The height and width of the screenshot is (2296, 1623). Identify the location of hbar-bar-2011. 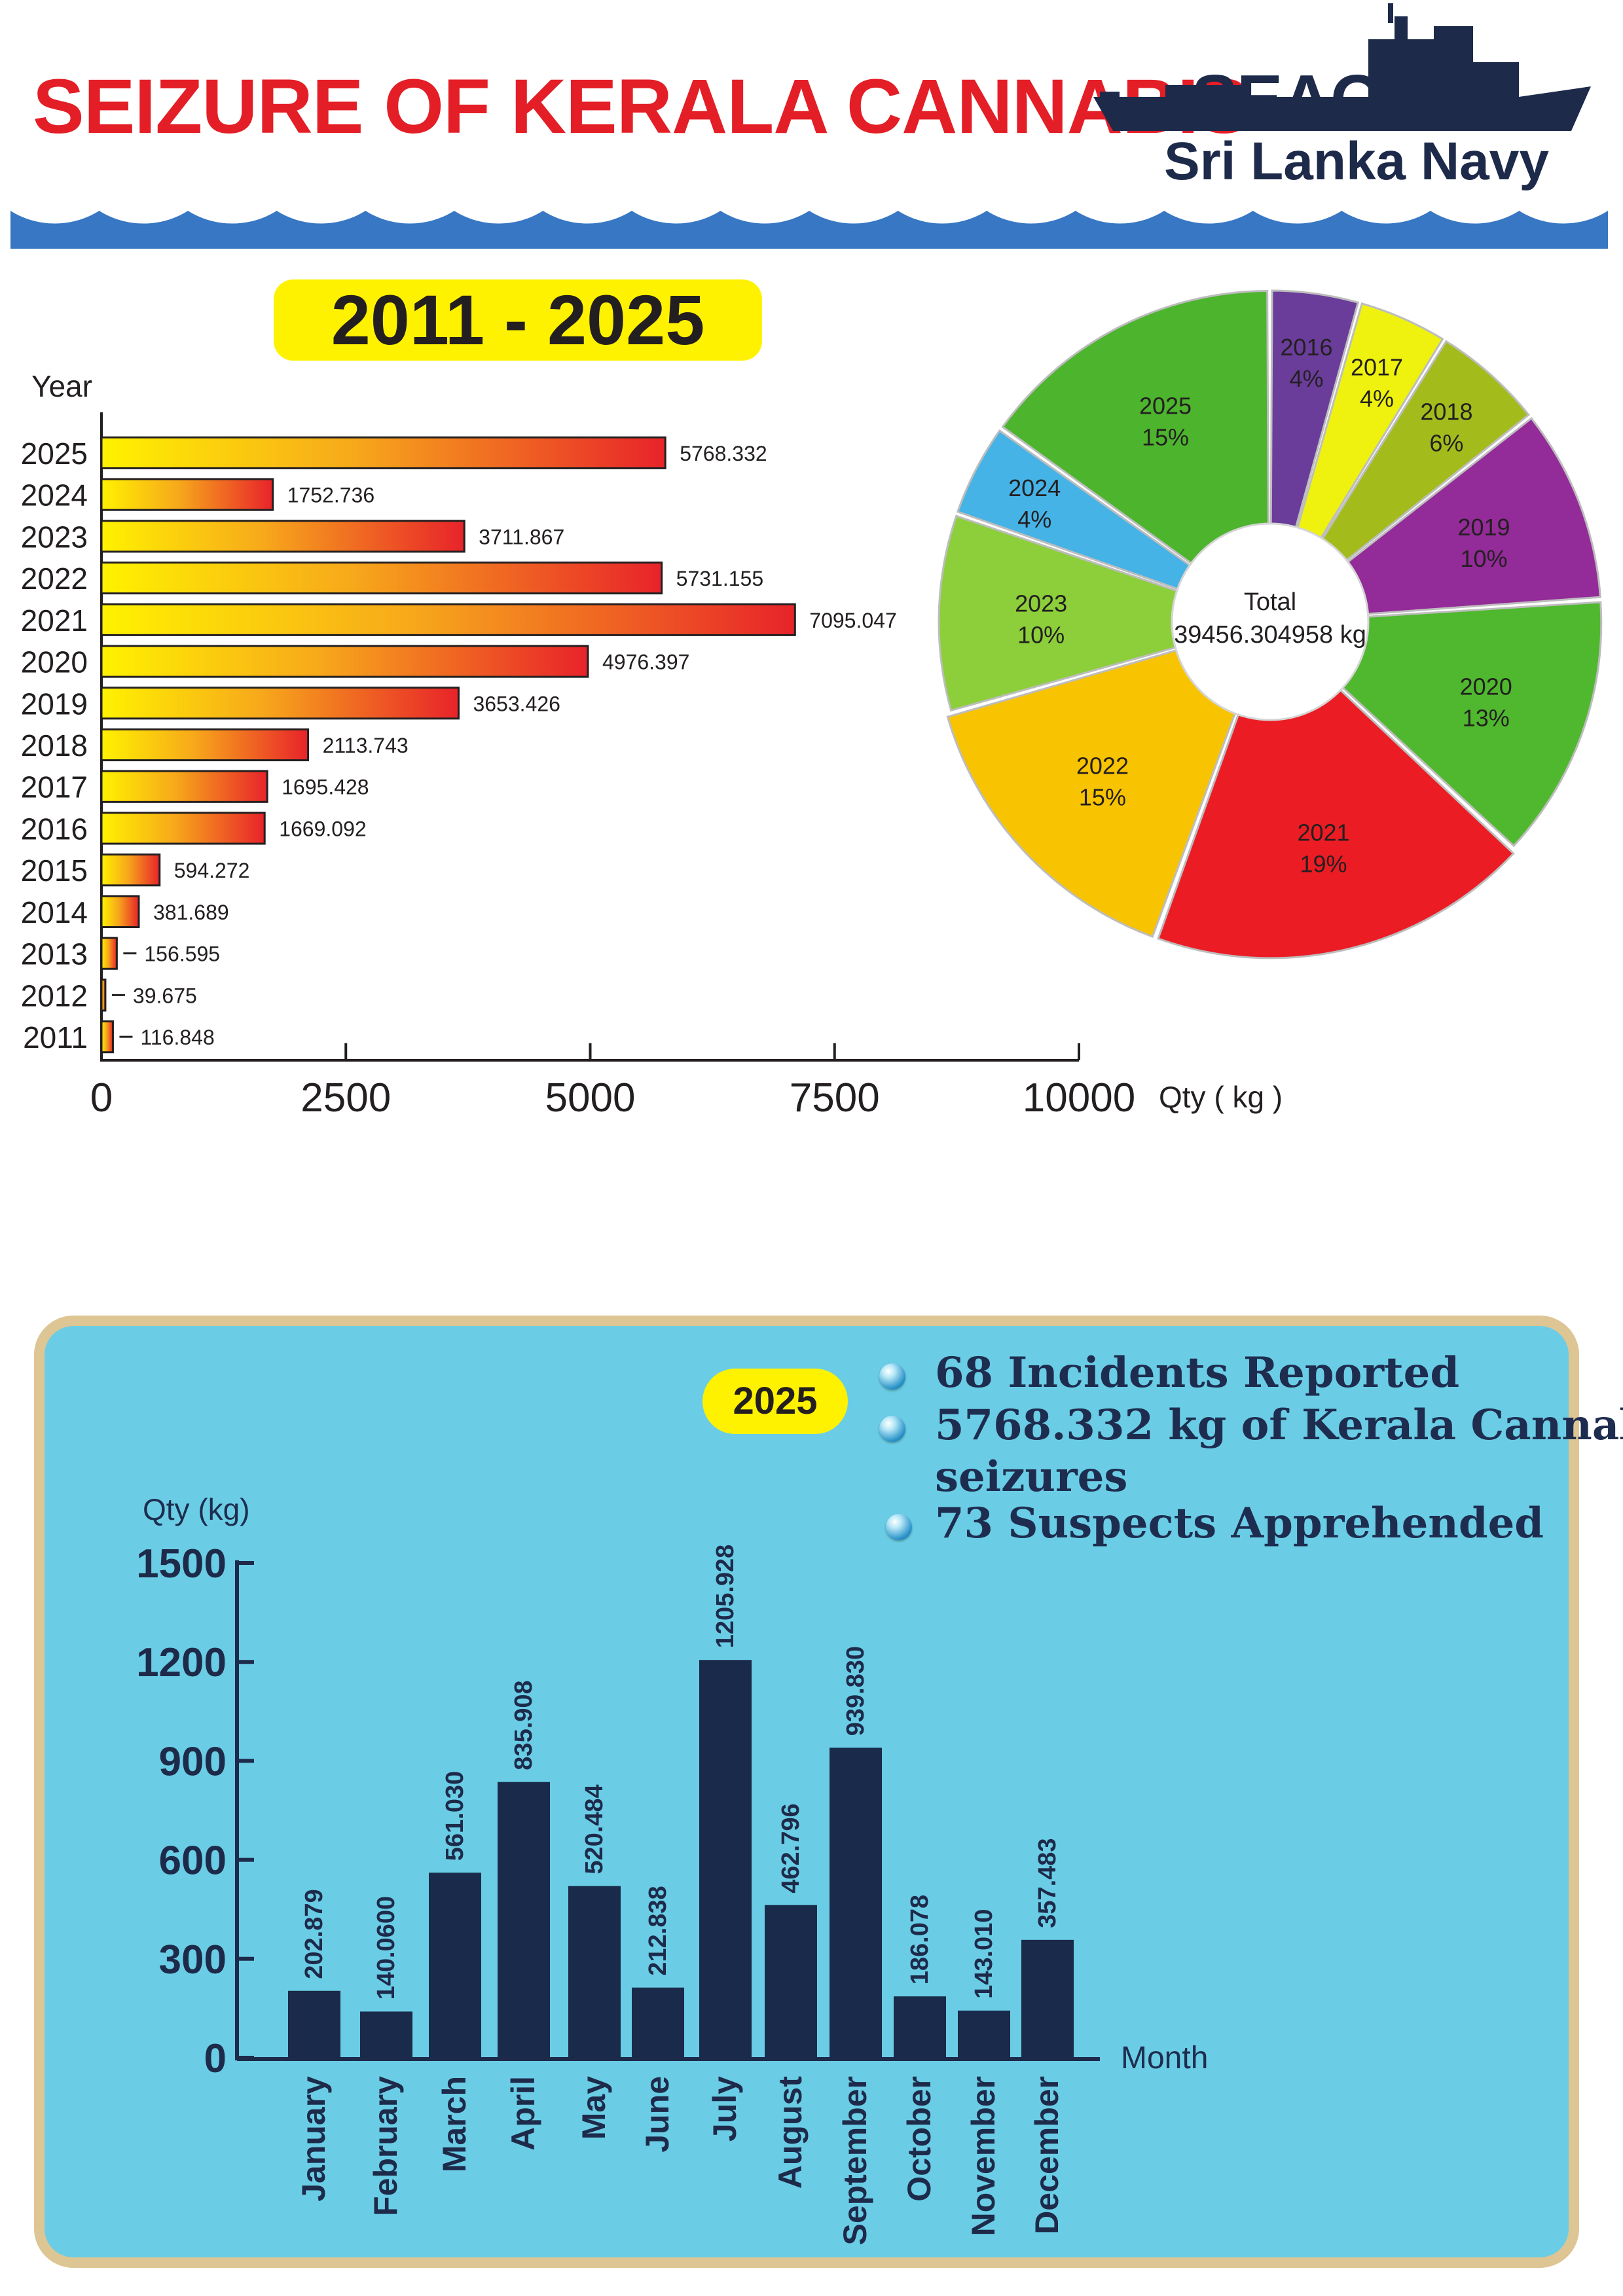
(107, 1037).